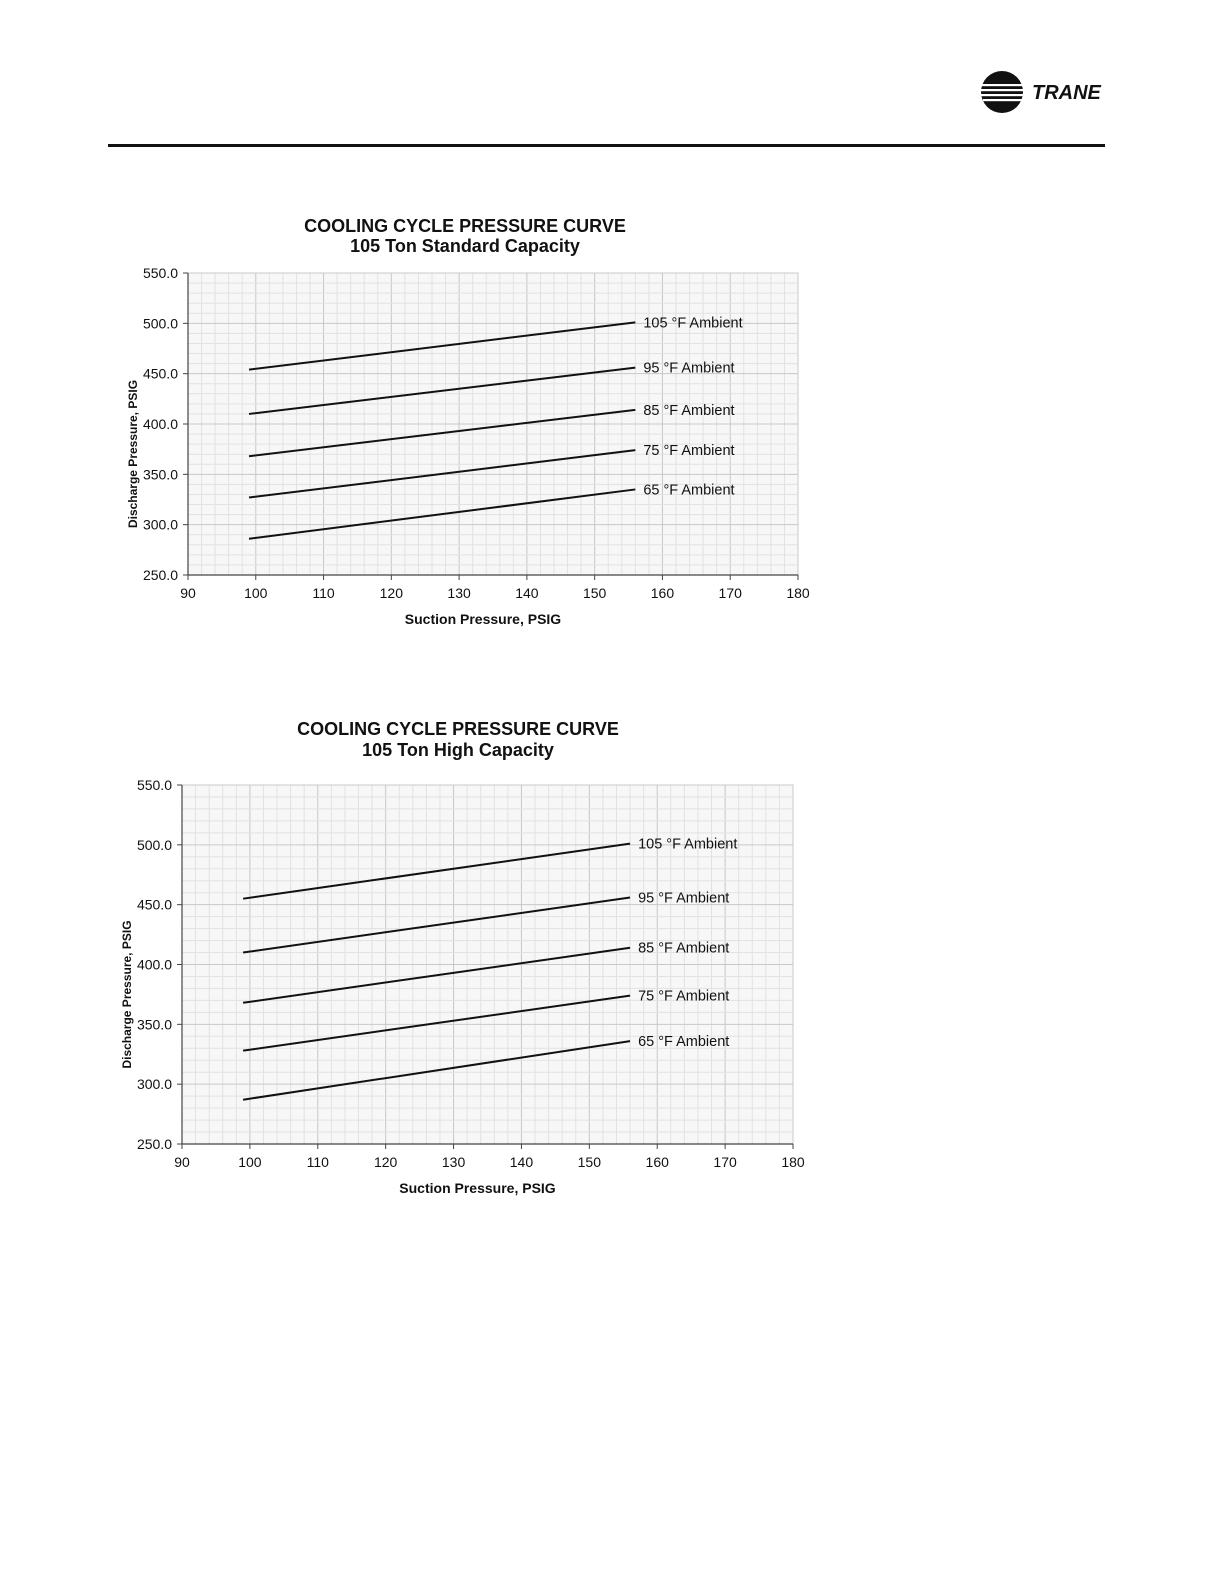  I want to click on trane-globe-logo-icon, so click(1006, 92).